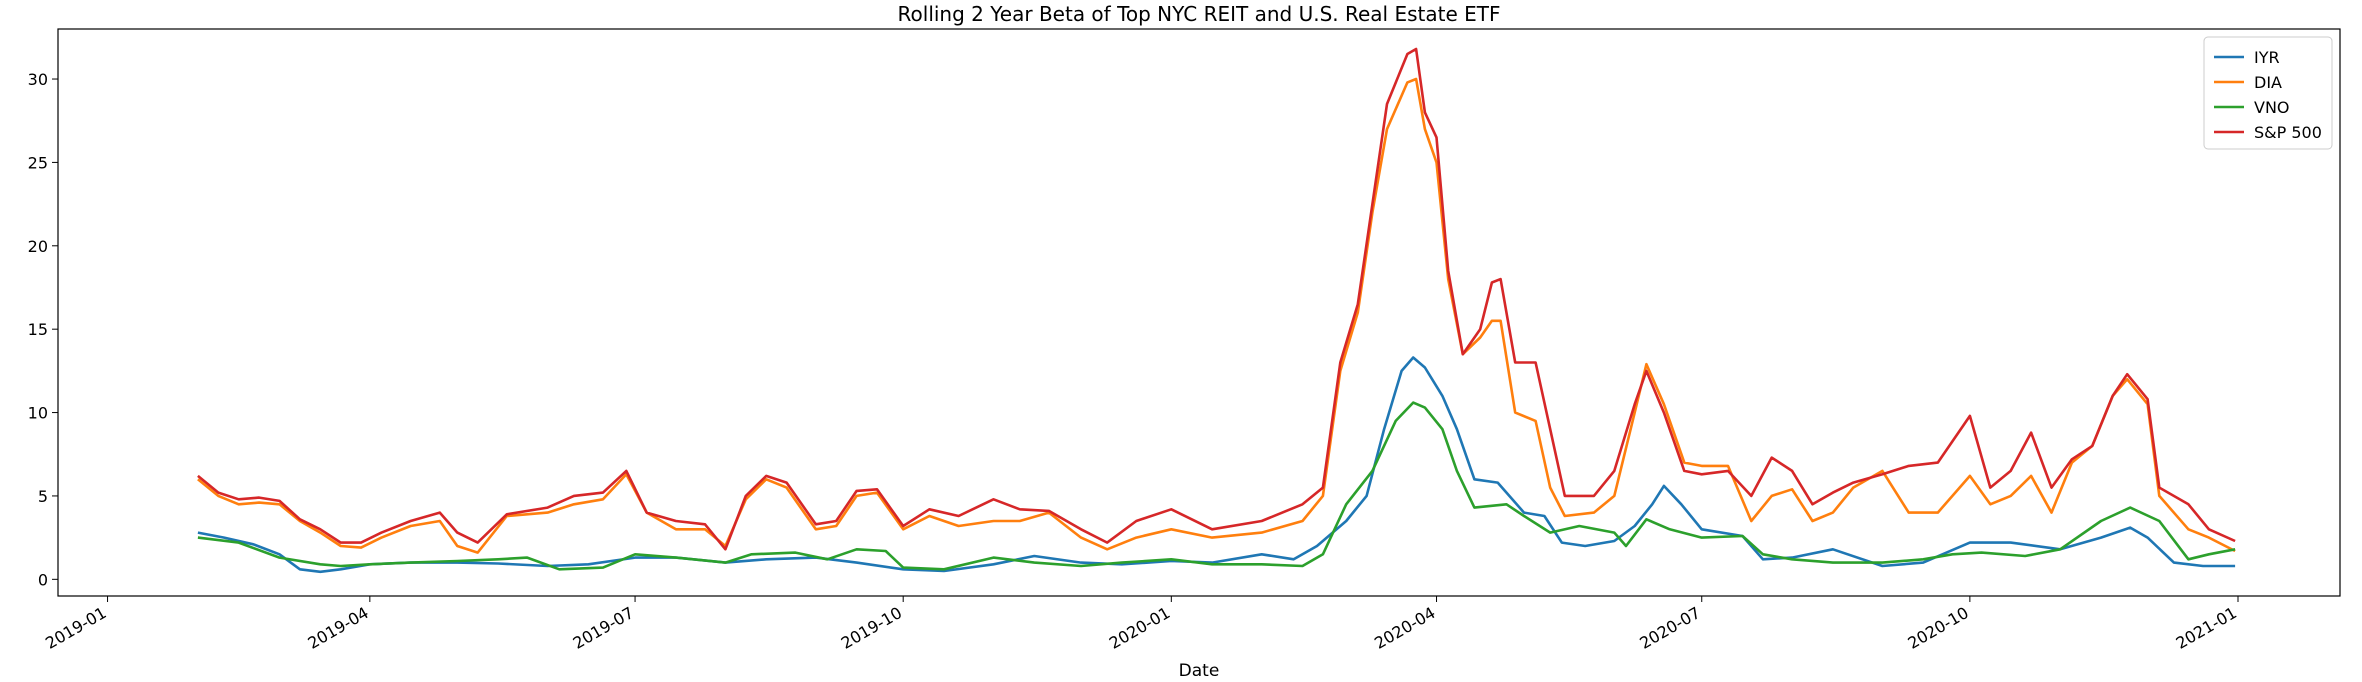  What do you see at coordinates (2268, 82) in the screenshot?
I see `legend-label: DIA` at bounding box center [2268, 82].